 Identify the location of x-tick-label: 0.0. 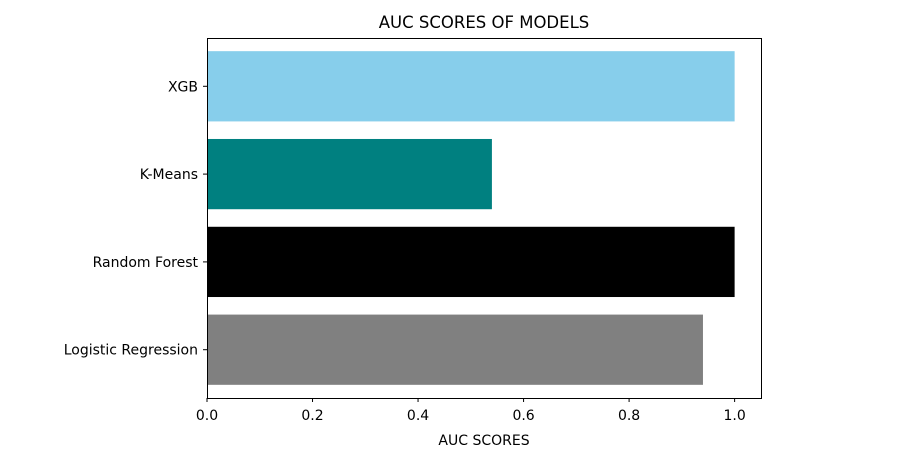
(207, 416).